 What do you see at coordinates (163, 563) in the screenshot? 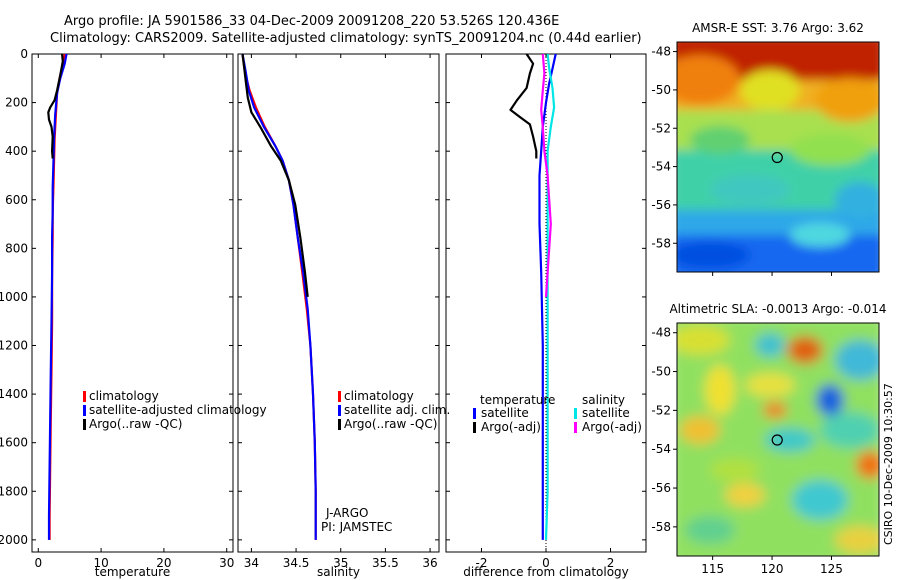
I see `x-tick-label: 20` at bounding box center [163, 563].